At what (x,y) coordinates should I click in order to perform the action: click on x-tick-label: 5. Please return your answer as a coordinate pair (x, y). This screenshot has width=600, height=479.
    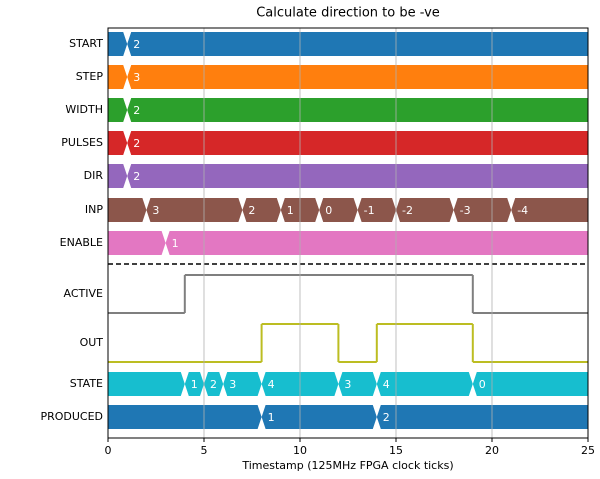
    Looking at the image, I should click on (204, 450).